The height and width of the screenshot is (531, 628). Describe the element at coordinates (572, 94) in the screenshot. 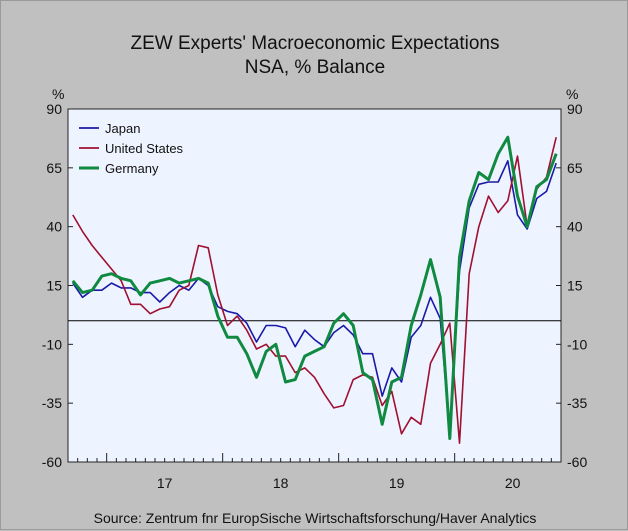

I see `y-axis-label-right: %` at that location.